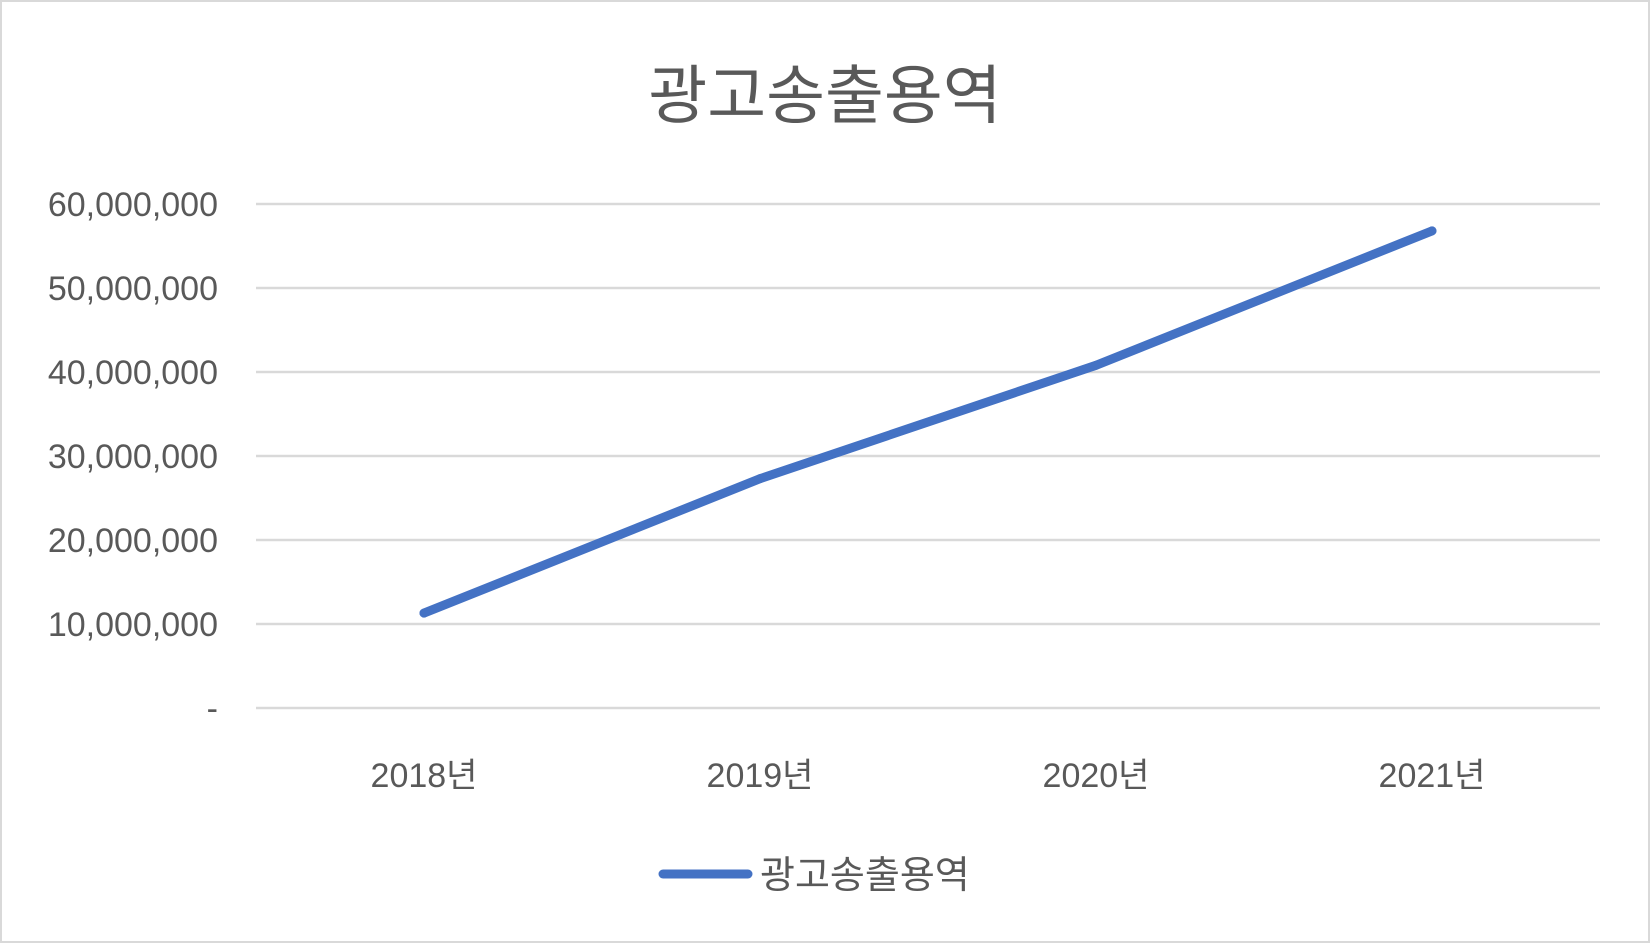 This screenshot has width=1650, height=943. I want to click on y-tick-label: 60,000,000, so click(133, 205).